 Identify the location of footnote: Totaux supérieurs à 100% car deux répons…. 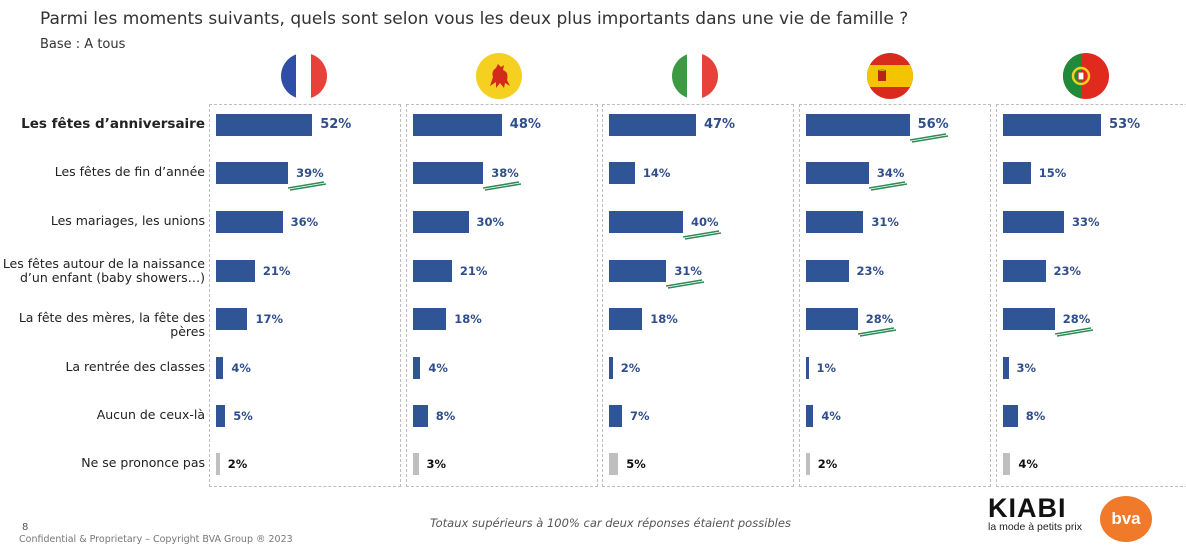
(610, 523).